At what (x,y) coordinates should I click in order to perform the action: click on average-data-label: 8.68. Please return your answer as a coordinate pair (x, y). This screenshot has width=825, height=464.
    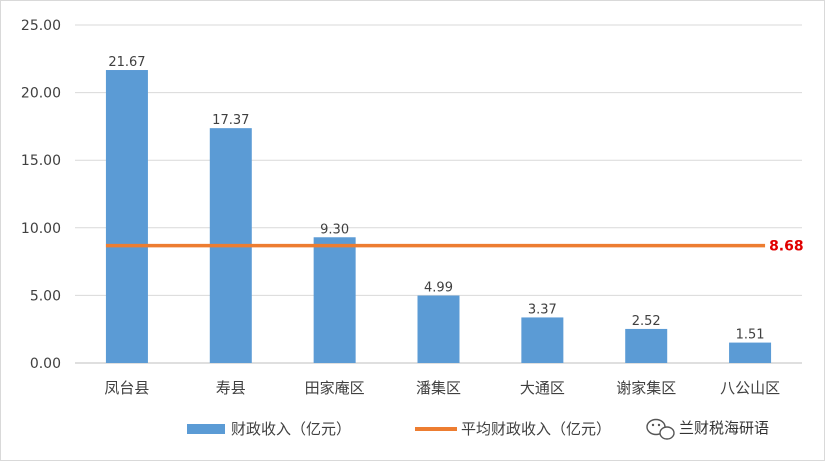
    Looking at the image, I should click on (786, 247).